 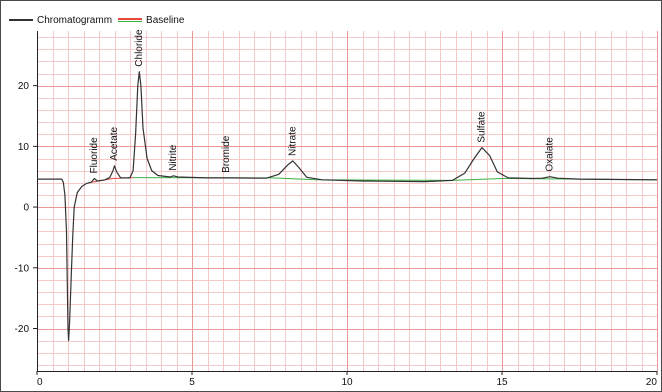 What do you see at coordinates (502, 382) in the screenshot?
I see `x-tick-label: 15` at bounding box center [502, 382].